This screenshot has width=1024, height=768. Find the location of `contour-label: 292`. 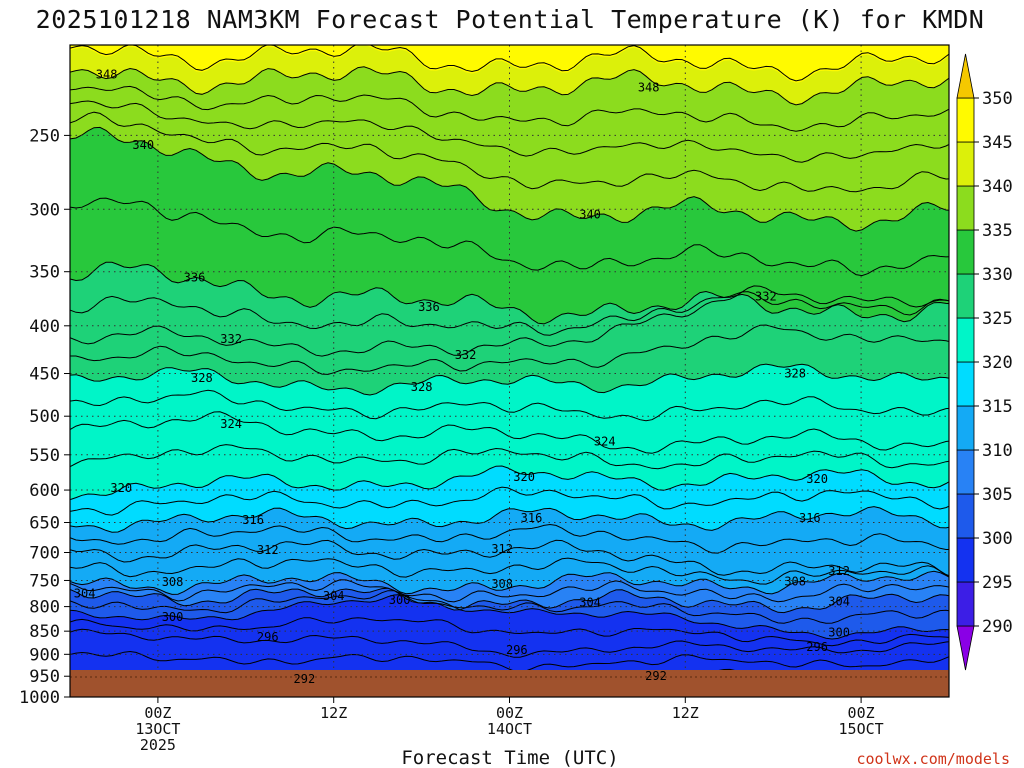

contour-label: 292 is located at coordinates (656, 676).